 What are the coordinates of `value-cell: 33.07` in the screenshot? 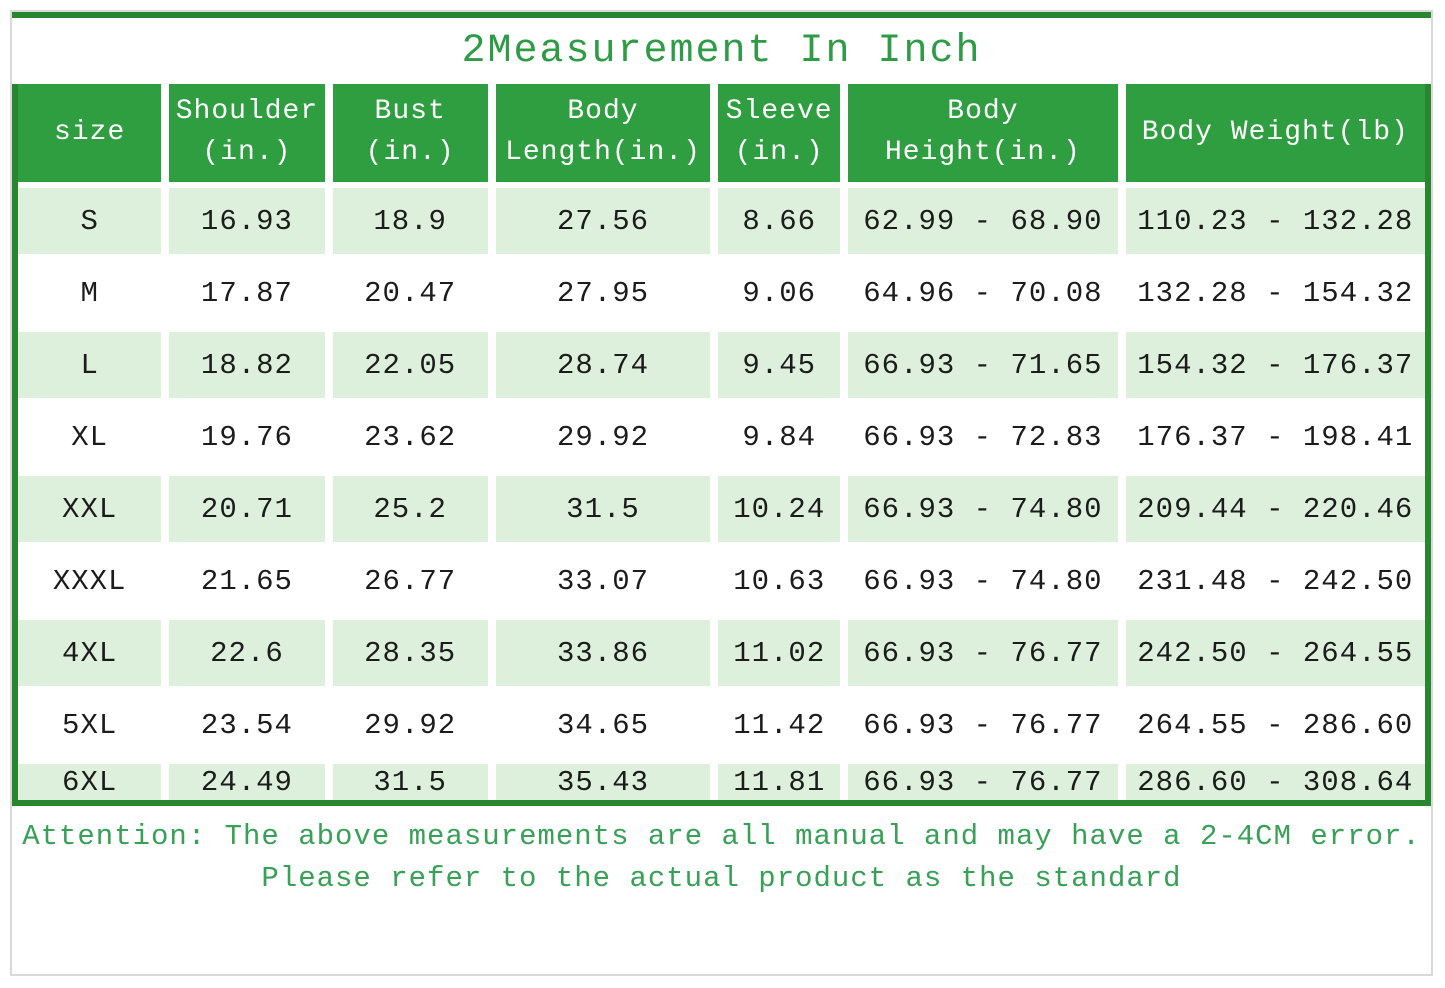 It's located at (603, 581).